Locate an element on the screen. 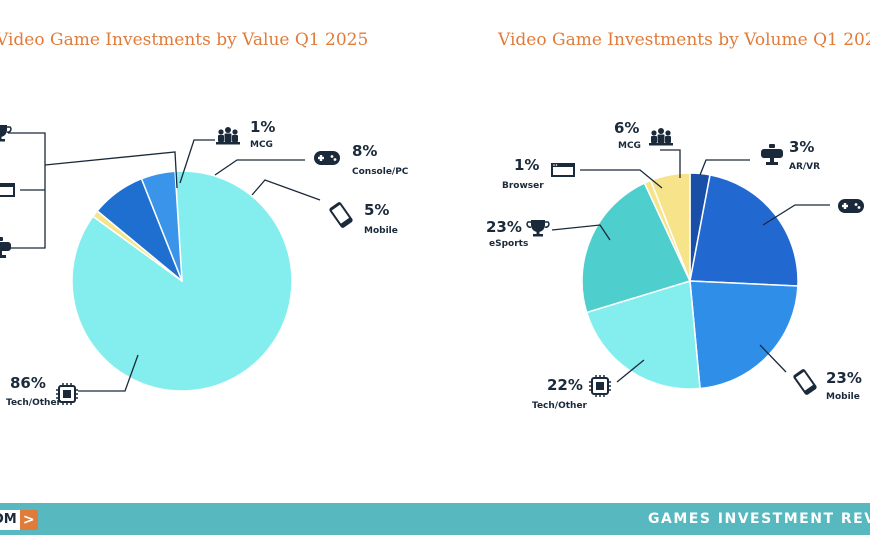 The image size is (870, 535). leader-lines-right is located at coordinates (690, 266).